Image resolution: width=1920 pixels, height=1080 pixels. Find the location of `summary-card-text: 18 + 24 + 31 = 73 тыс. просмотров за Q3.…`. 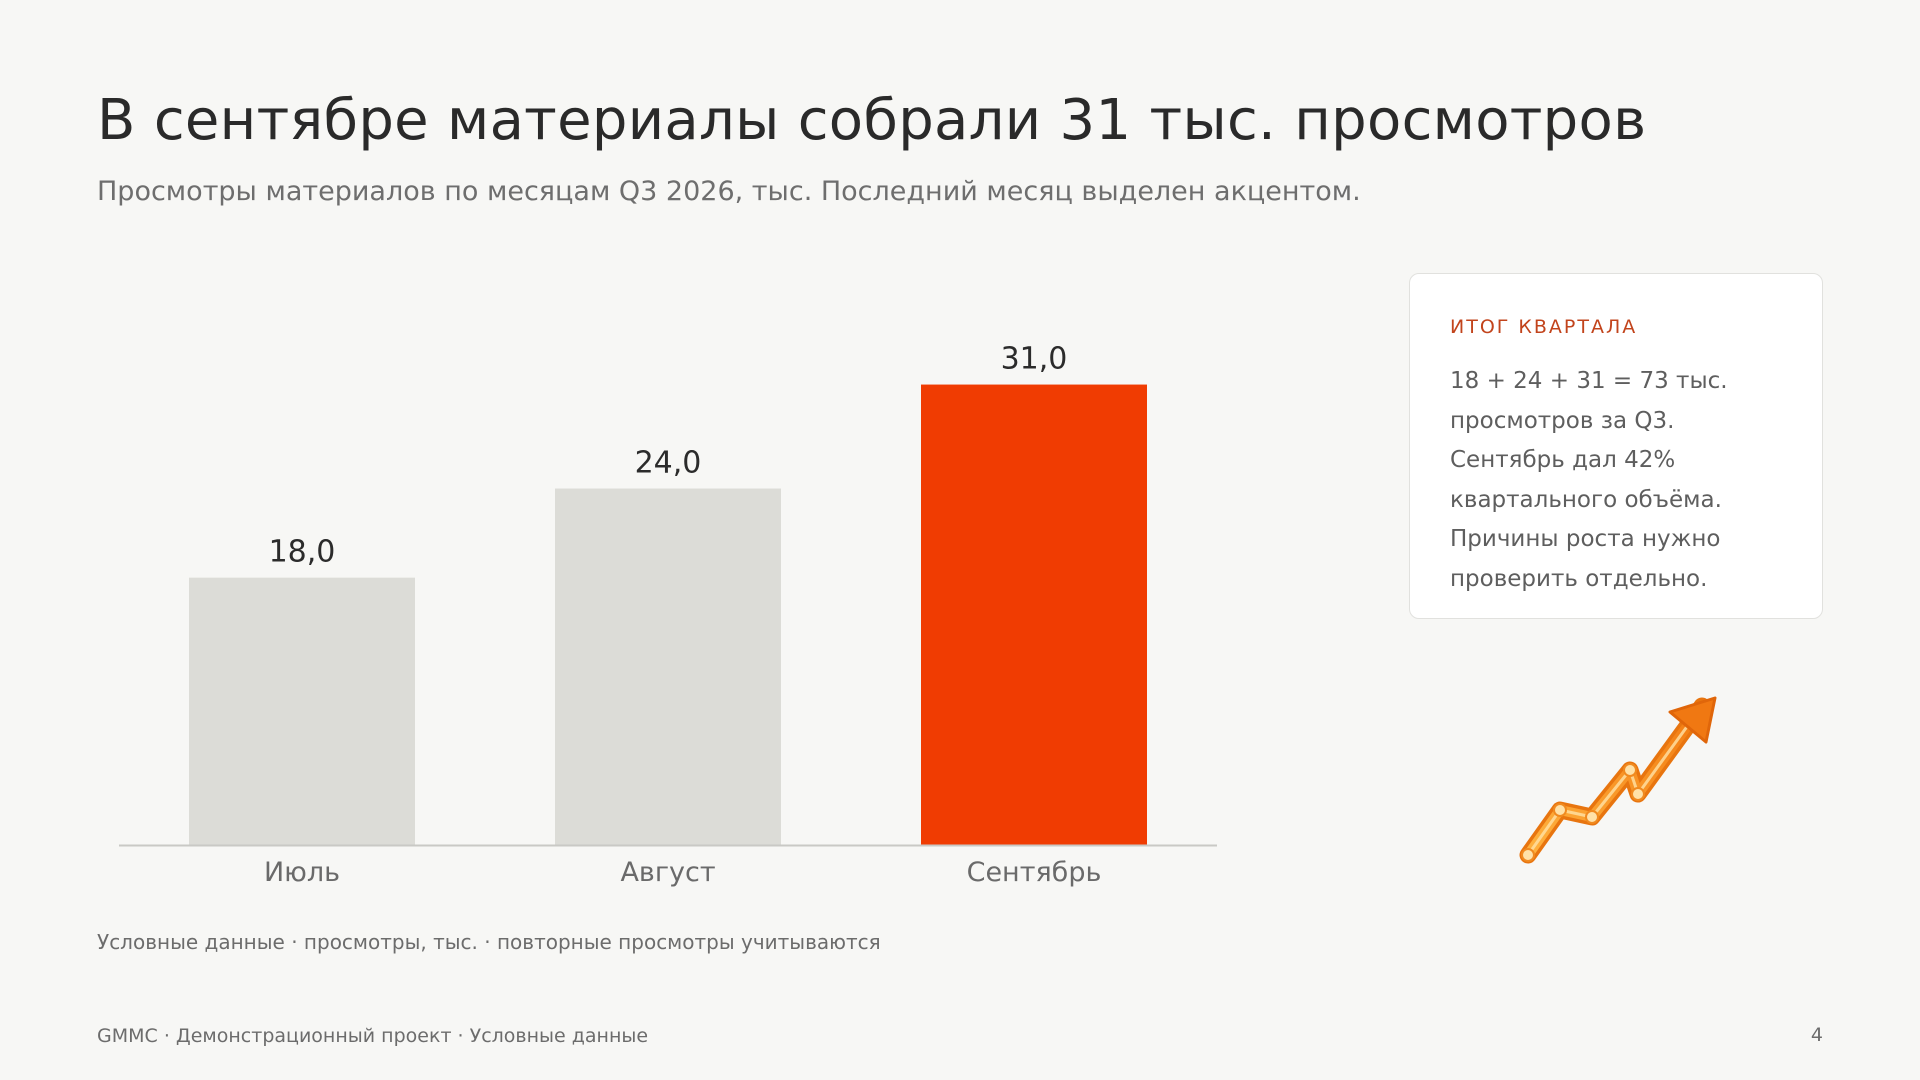

summary-card-text: 18 + 24 + 31 = 73 тыс. просмотров за Q3.… is located at coordinates (1616, 480).